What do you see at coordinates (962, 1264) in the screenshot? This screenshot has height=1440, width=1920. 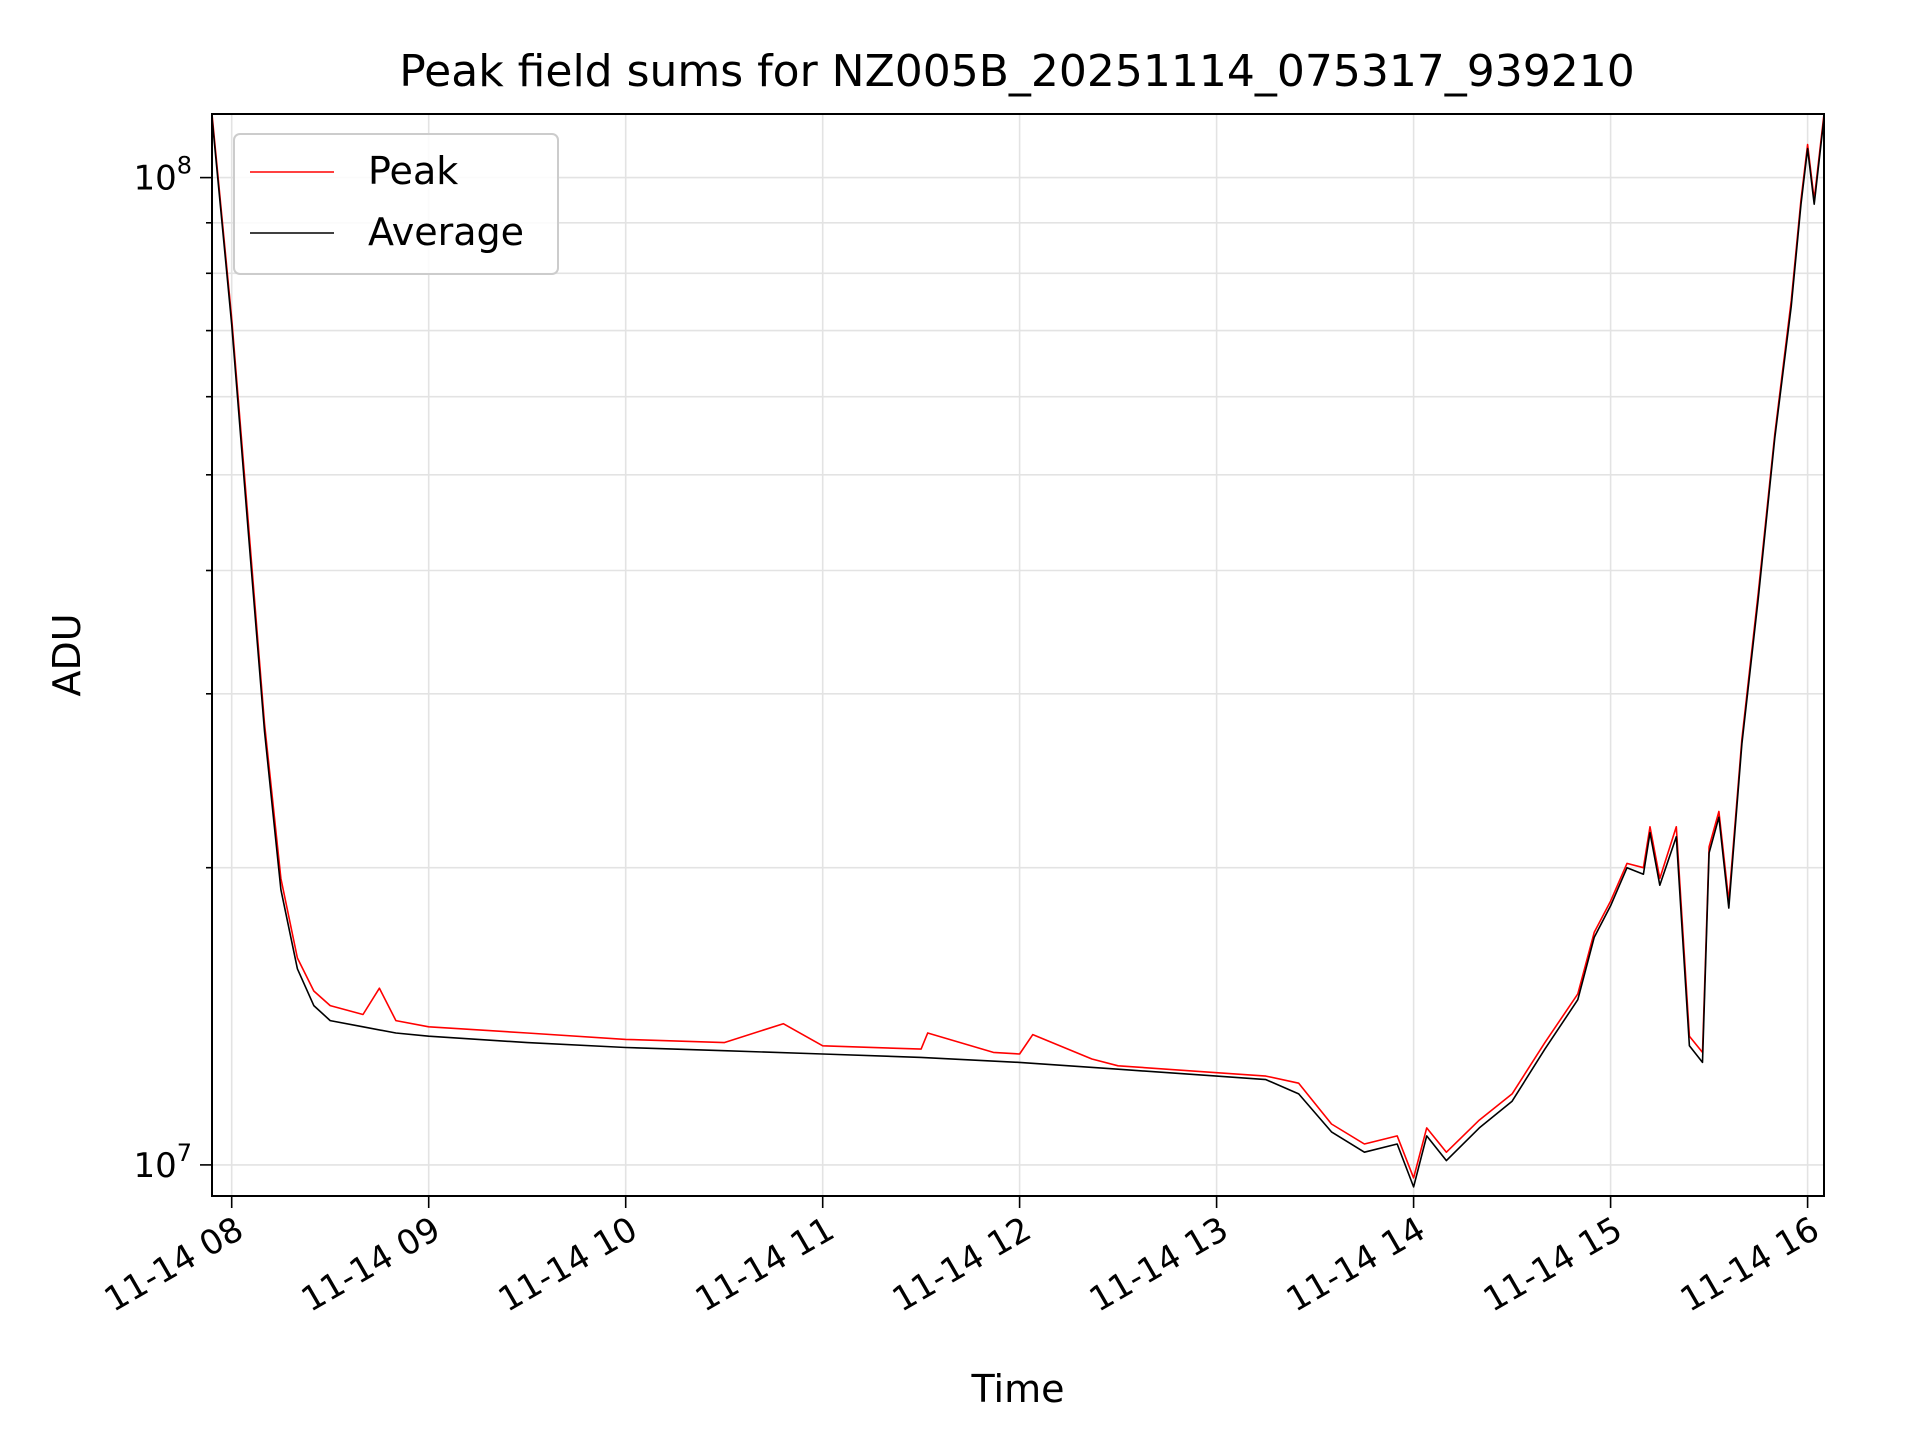 I see `x-tick-label: 11-14 12` at bounding box center [962, 1264].